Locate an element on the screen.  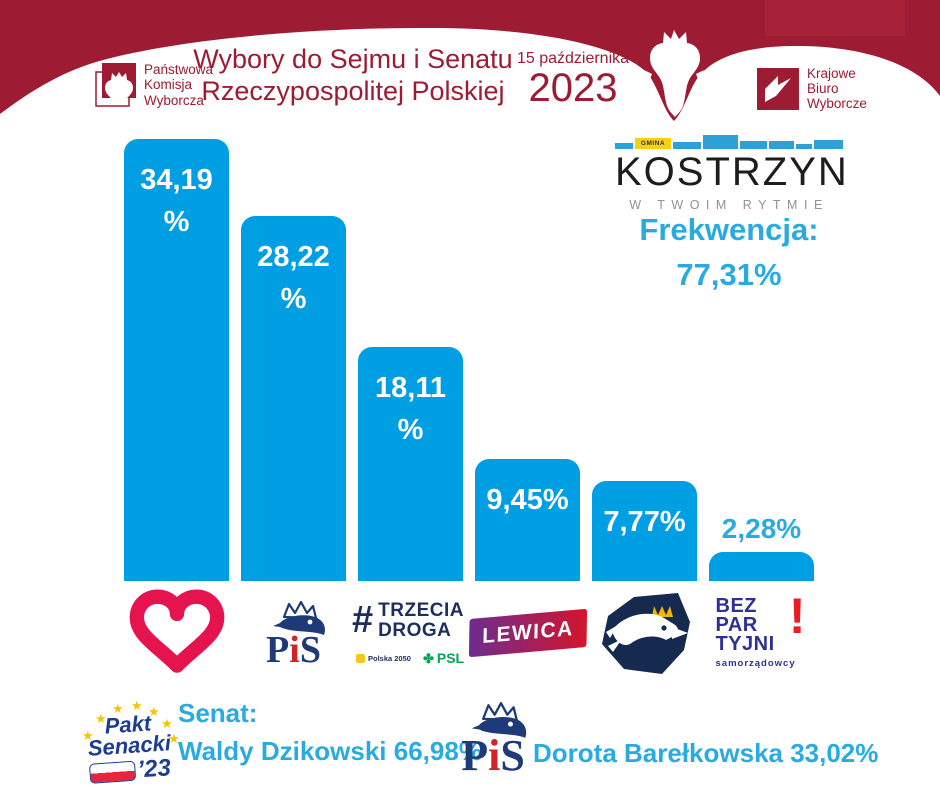
bar-column-4: 9,45% is located at coordinates (527, 360).